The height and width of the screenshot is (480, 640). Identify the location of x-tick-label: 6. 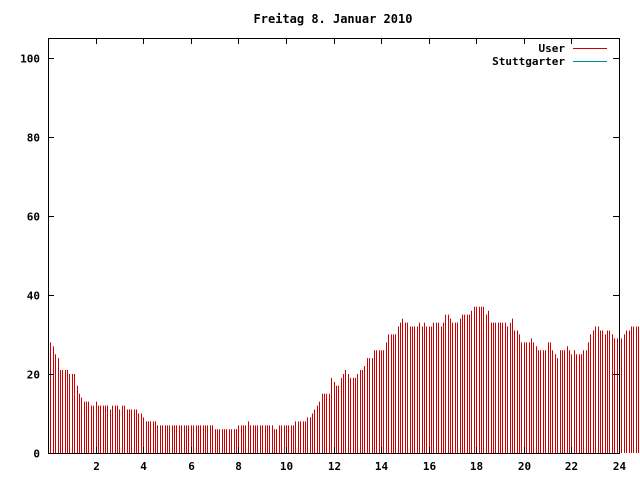
(191, 466).